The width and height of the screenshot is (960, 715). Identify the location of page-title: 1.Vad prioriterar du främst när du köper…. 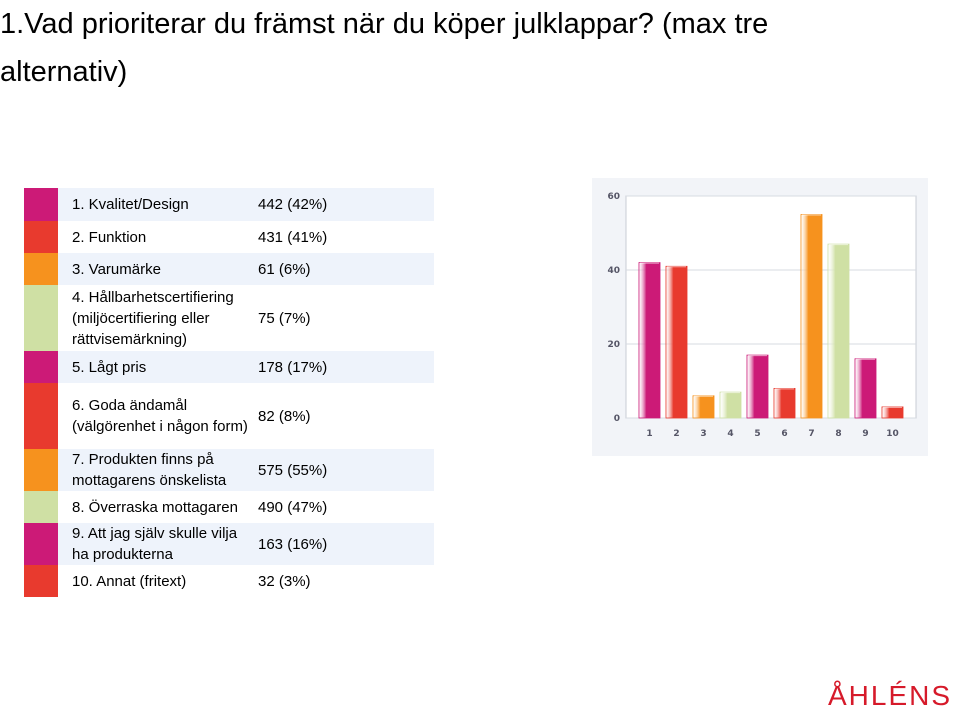
(384, 48).